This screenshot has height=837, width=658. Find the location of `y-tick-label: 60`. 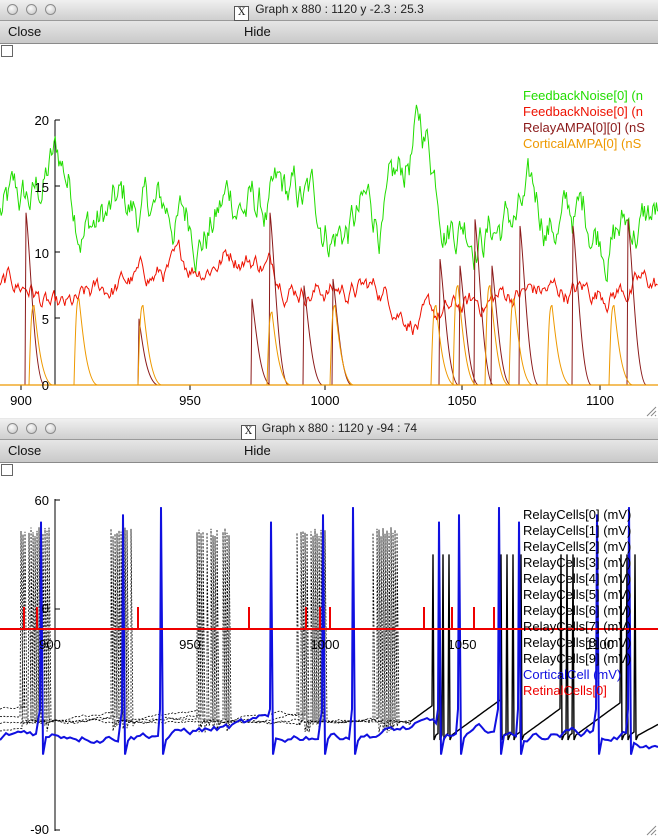

y-tick-label: 60 is located at coordinates (42, 500).